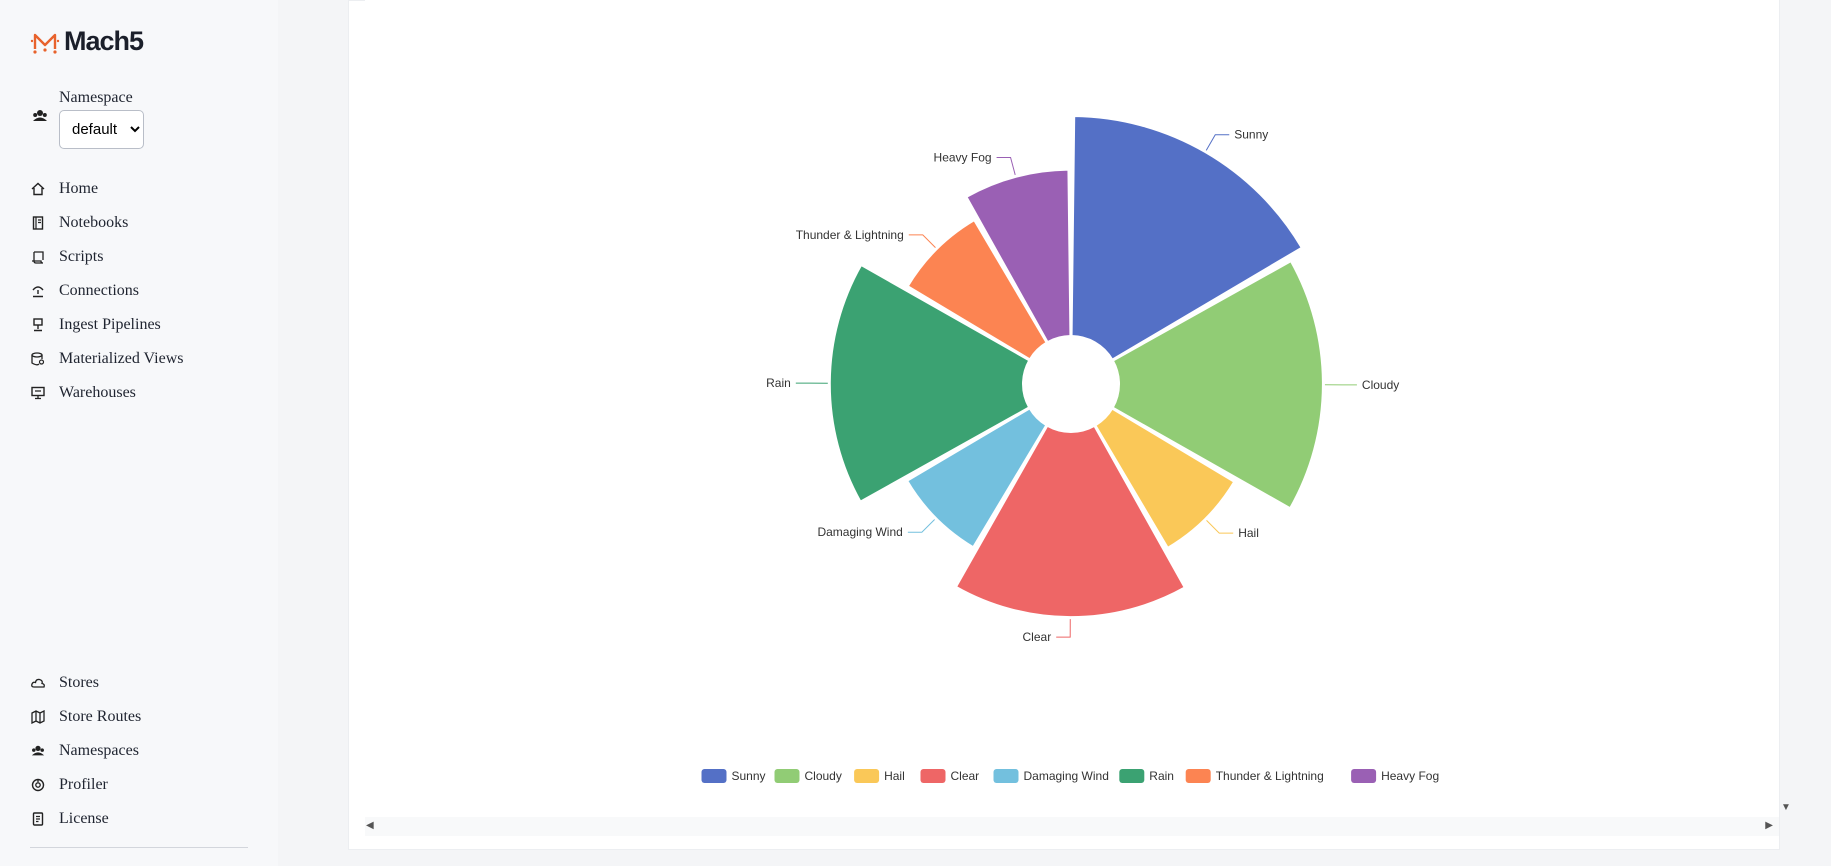 This screenshot has width=1831, height=866. Describe the element at coordinates (963, 158) in the screenshot. I see `slice-label-heavy-fog: Heavy Fog` at that location.